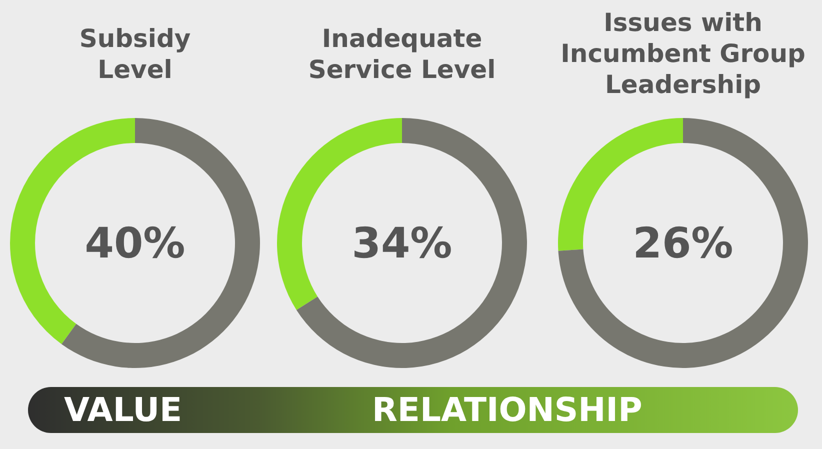  What do you see at coordinates (135, 243) in the screenshot?
I see `data-label: 40%` at bounding box center [135, 243].